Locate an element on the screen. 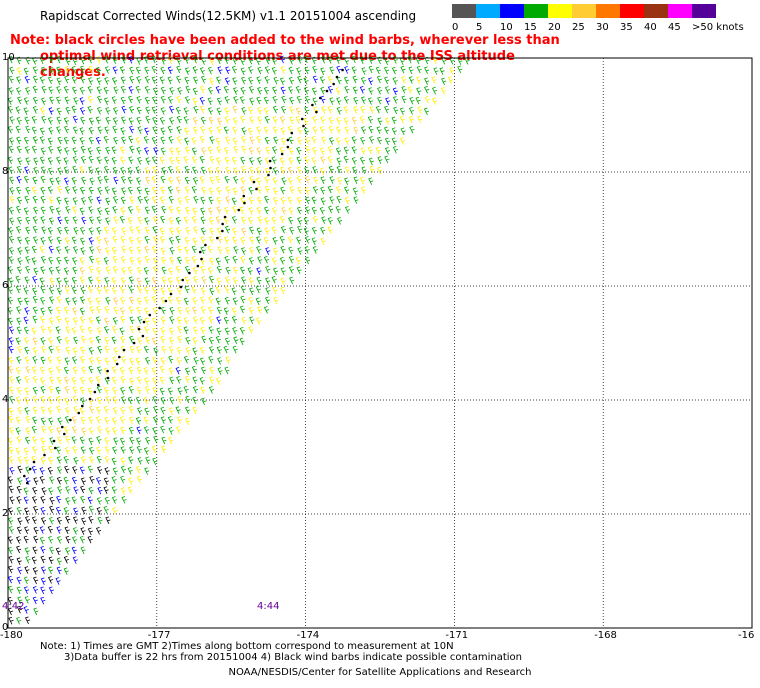 The height and width of the screenshot is (688, 760). quality-flag-circle is located at coordinates (24, 476).